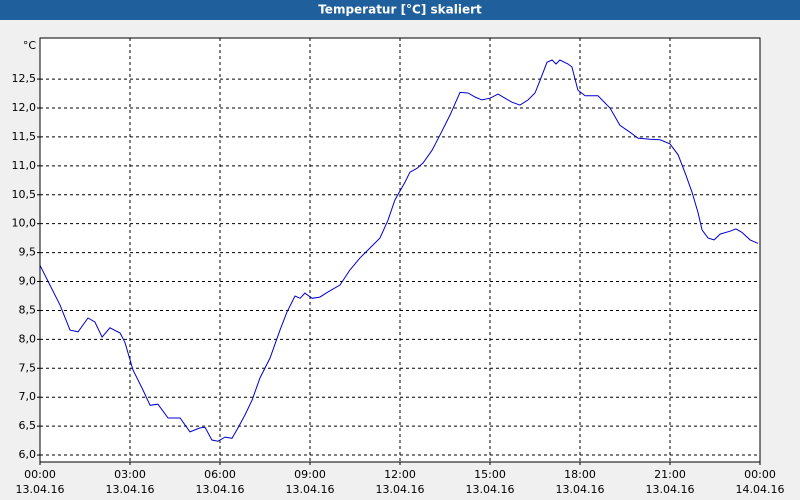  What do you see at coordinates (24, 194) in the screenshot?
I see `y-tick-label: 10,5` at bounding box center [24, 194].